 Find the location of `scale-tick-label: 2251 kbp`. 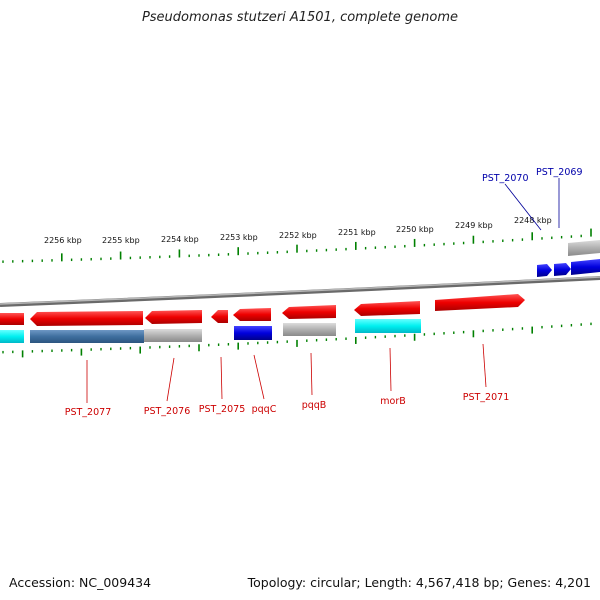

scale-tick-label: 2251 kbp is located at coordinates (357, 232).